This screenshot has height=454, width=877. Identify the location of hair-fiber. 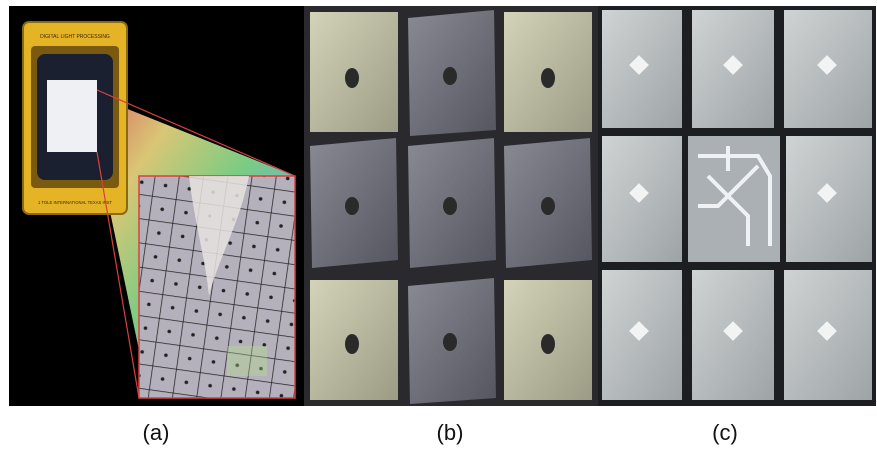
(219, 236).